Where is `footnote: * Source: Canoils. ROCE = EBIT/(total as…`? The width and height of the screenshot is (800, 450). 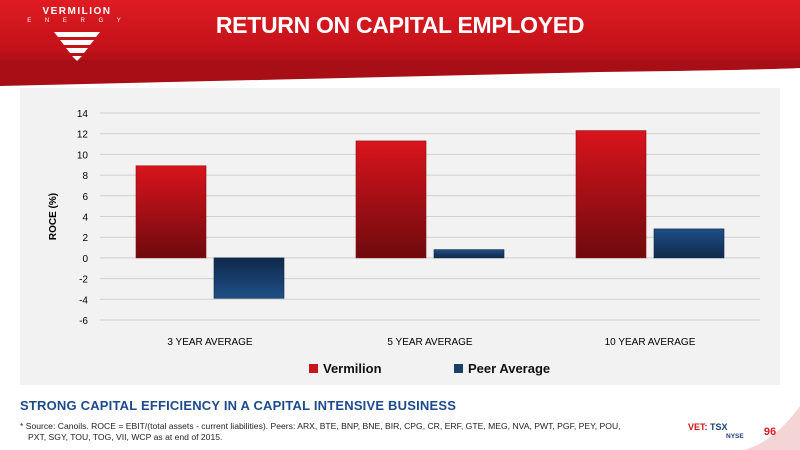
footnote: * Source: Canoils. ROCE = EBIT/(total as… is located at coordinates (340, 432).